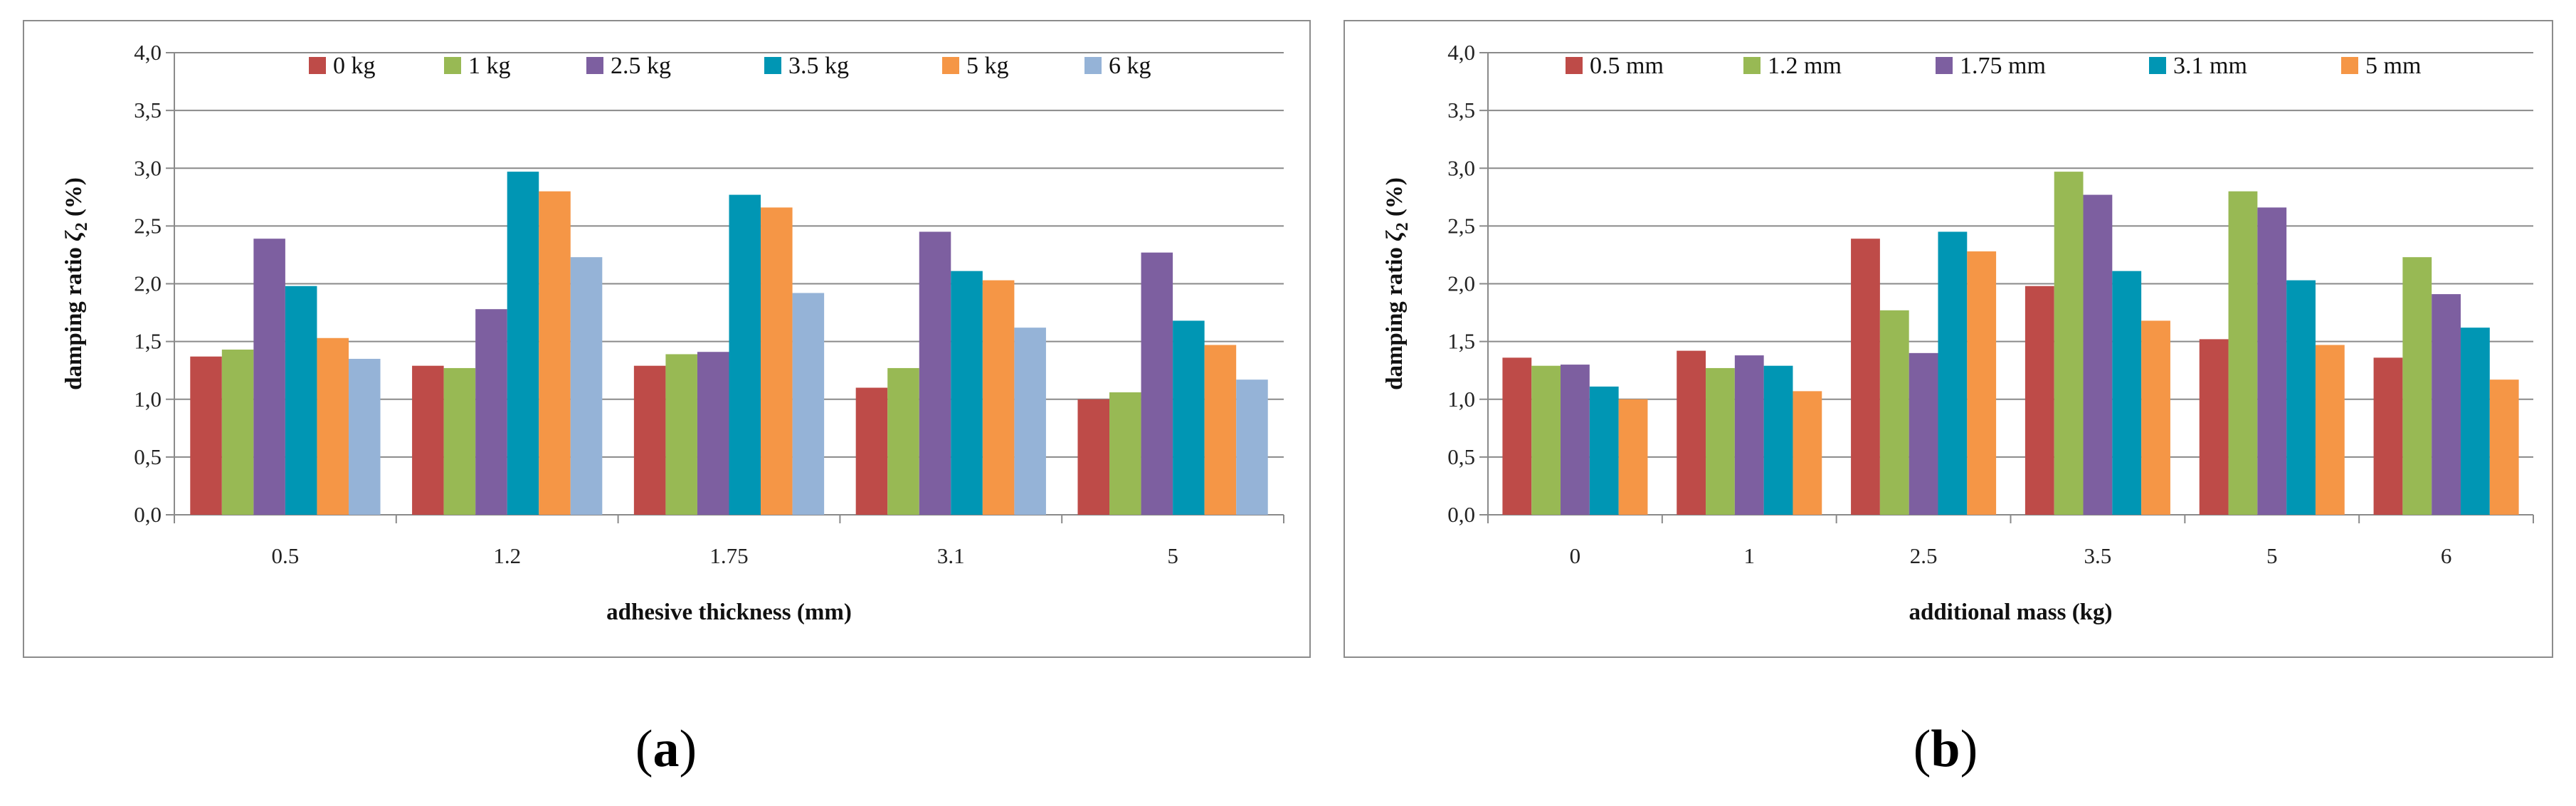 Image resolution: width=2576 pixels, height=806 pixels. I want to click on chart-b-y-tick-label: 1,5, so click(1461, 341).